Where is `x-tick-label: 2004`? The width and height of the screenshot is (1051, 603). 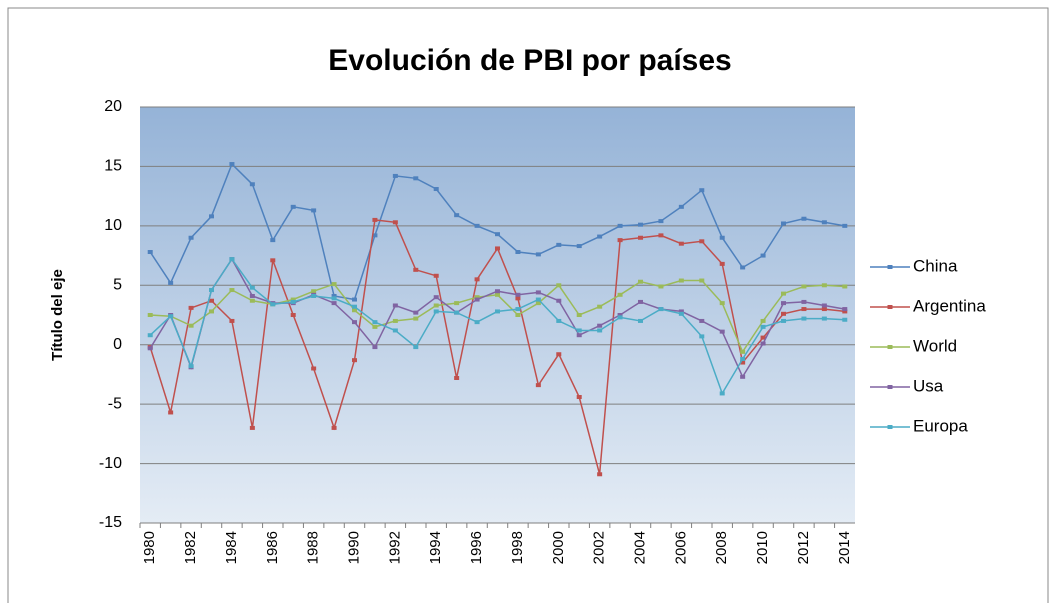
x-tick-label: 2004 is located at coordinates (639, 547).